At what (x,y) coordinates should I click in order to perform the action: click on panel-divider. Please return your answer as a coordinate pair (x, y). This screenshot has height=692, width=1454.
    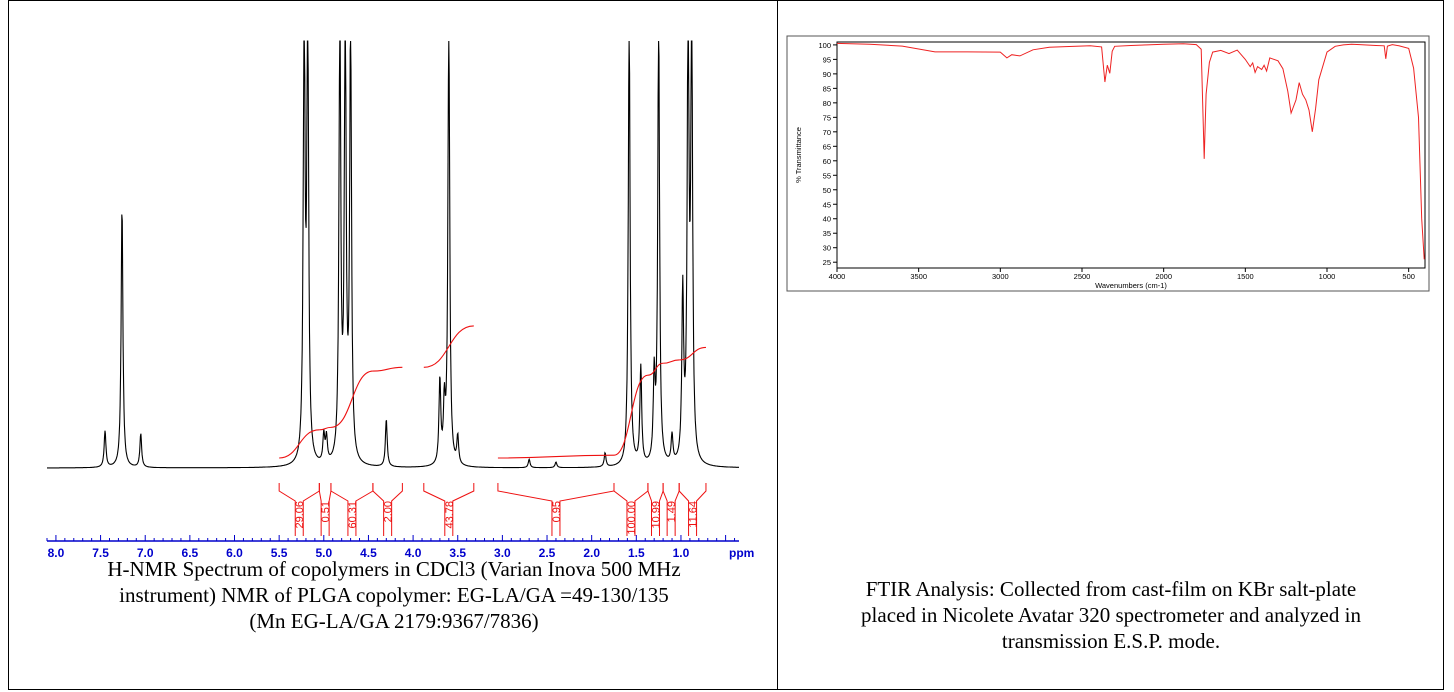
    Looking at the image, I should click on (777, 345).